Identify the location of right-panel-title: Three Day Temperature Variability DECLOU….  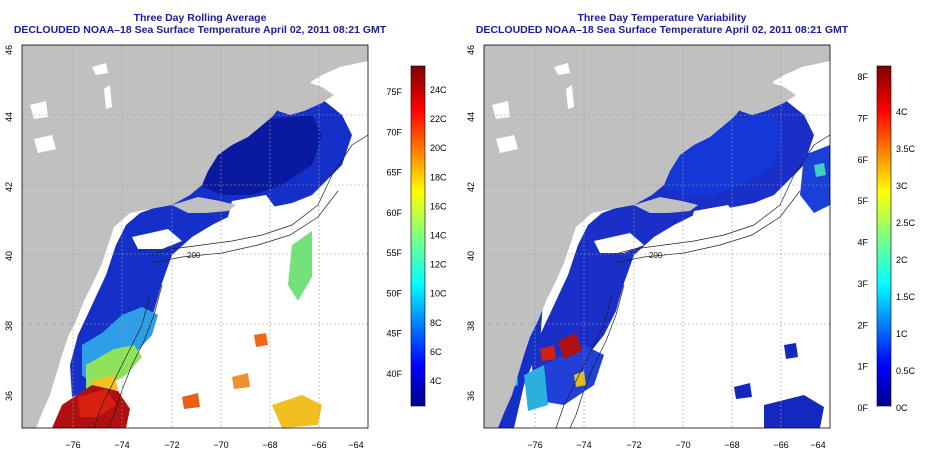
(662, 24).